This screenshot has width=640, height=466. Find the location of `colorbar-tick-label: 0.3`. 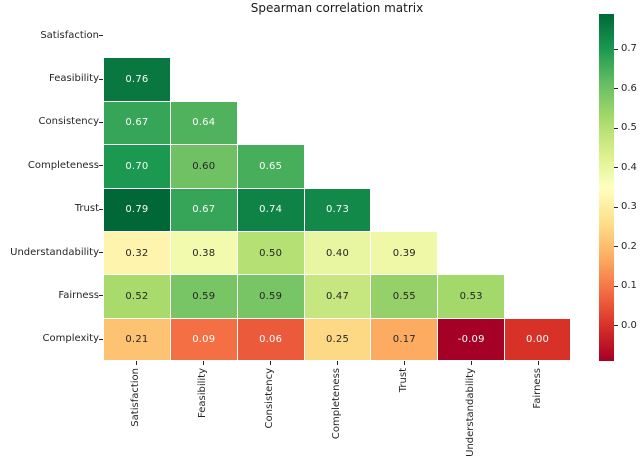

colorbar-tick-label: 0.3 is located at coordinates (629, 207).